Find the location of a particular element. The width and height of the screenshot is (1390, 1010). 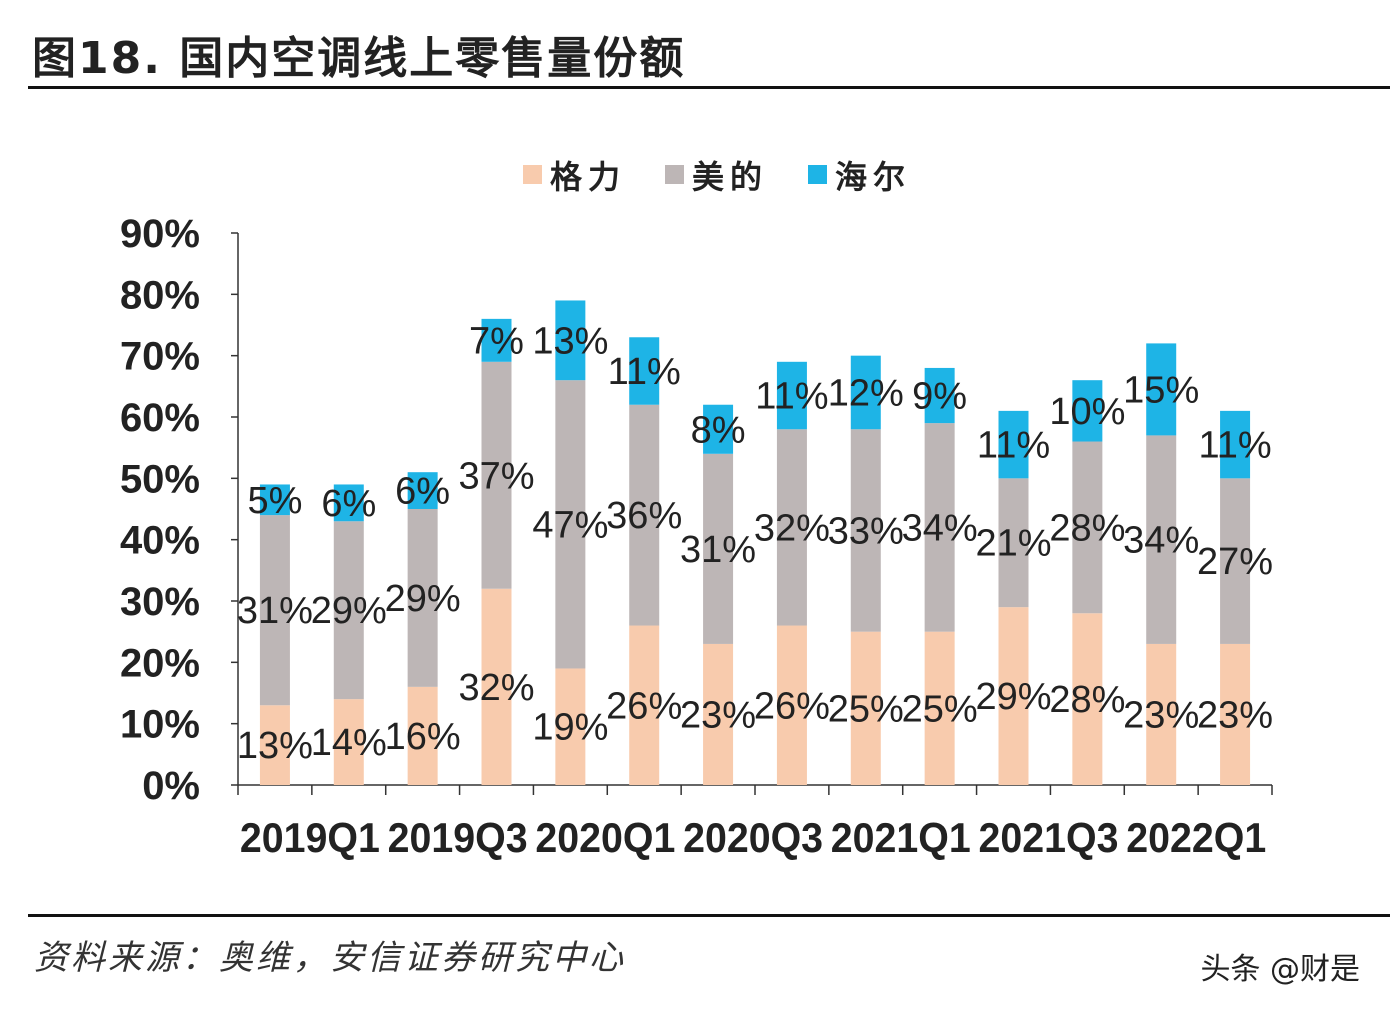

bar-segment-海尔-2022Q1 is located at coordinates (1161, 389).